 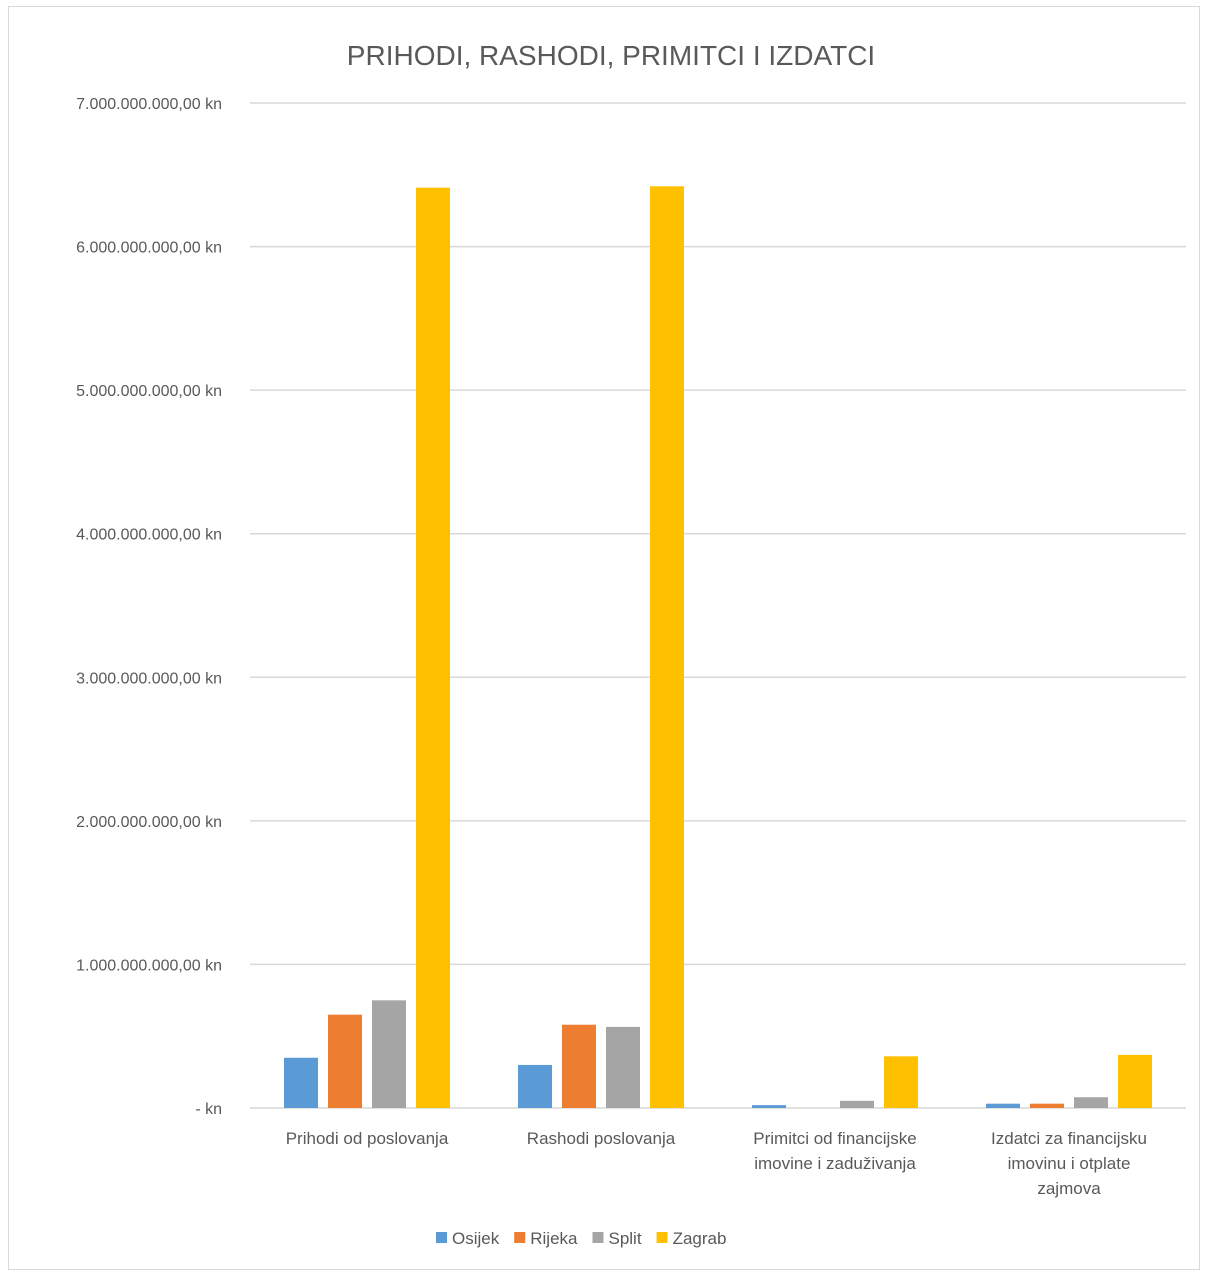 I want to click on y-tick-label: 3.000.000.000,00 kn, so click(x=149, y=678).